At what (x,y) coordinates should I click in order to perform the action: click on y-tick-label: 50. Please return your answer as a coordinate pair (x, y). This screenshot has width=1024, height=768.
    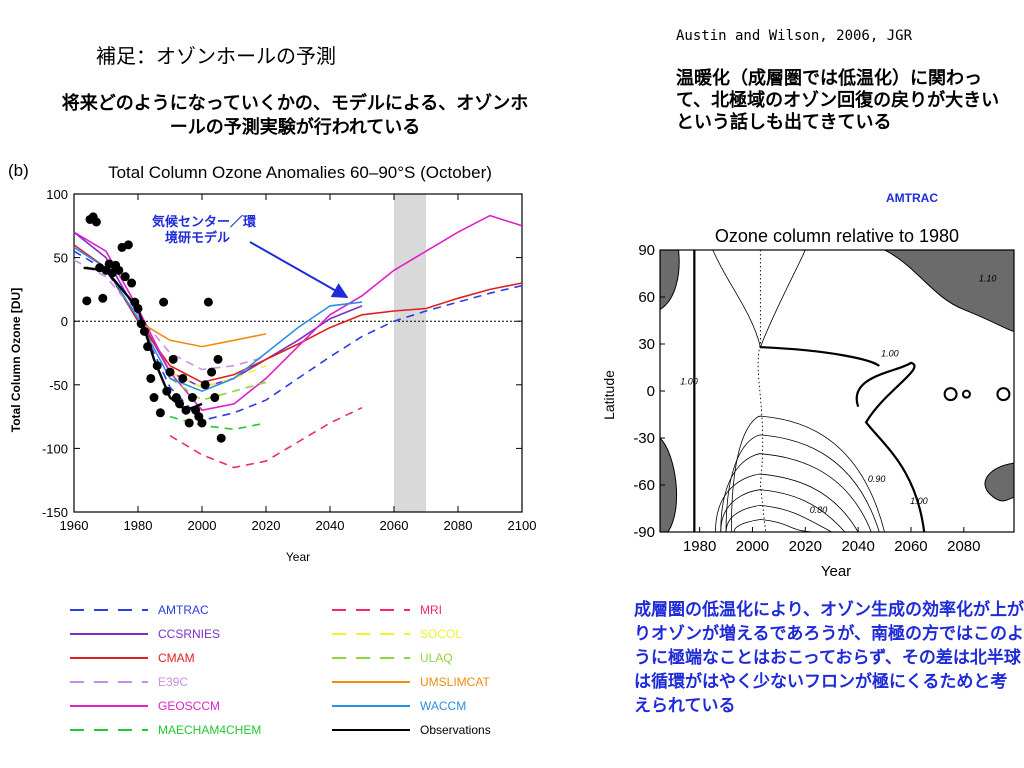
    Looking at the image, I should click on (61, 258).